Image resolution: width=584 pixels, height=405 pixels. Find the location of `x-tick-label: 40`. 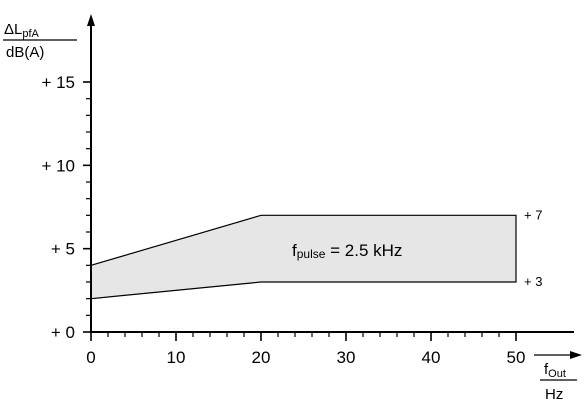

x-tick-label: 40 is located at coordinates (431, 357).